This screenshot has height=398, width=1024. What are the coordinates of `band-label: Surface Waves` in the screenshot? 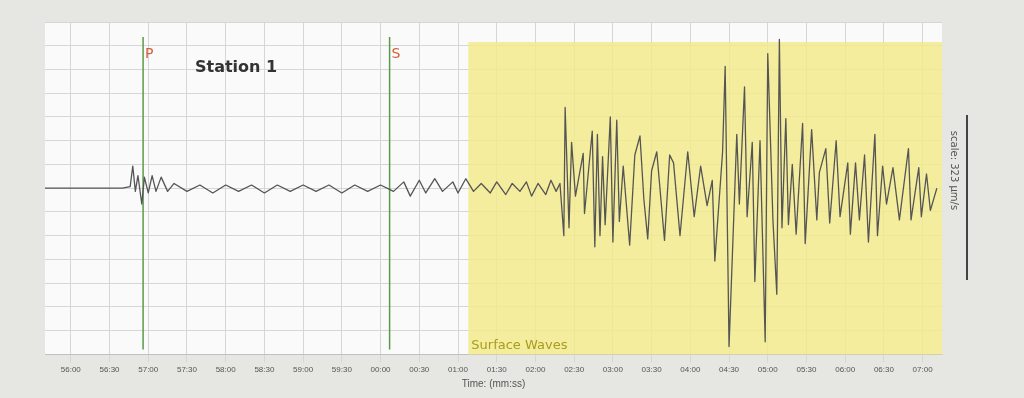 It's located at (519, 345).